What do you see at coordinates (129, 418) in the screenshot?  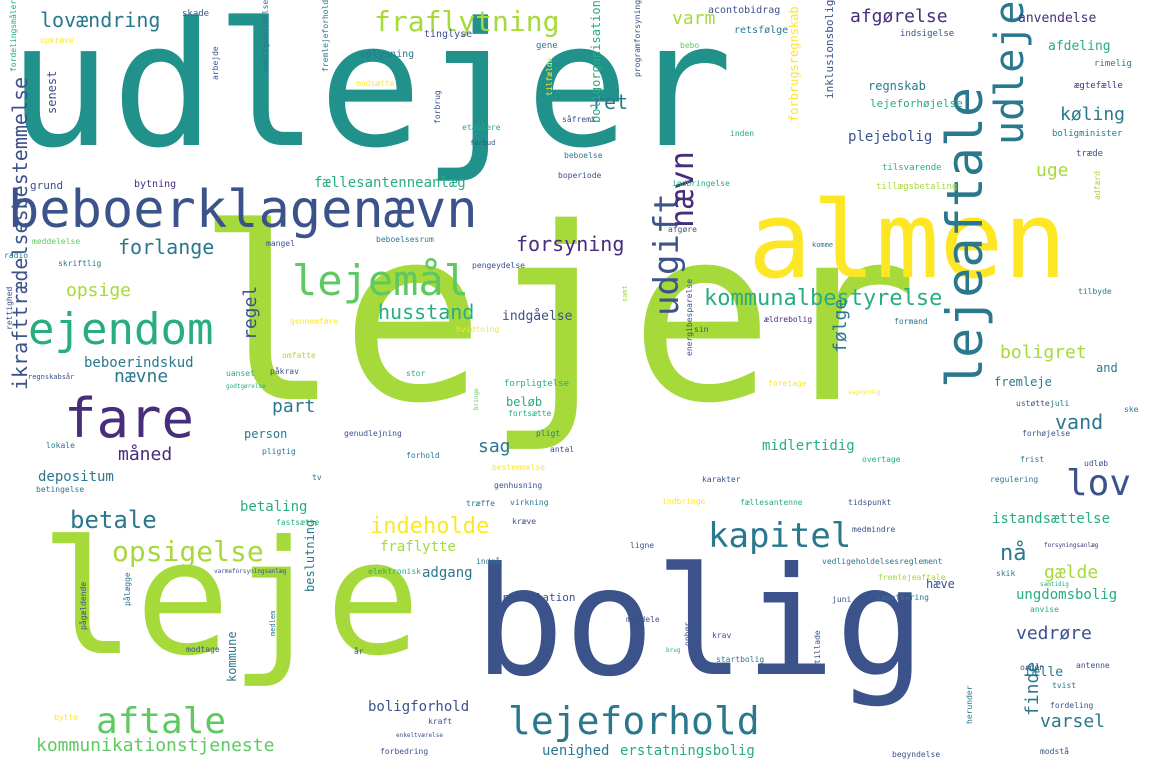 I see `word: fare` at bounding box center [129, 418].